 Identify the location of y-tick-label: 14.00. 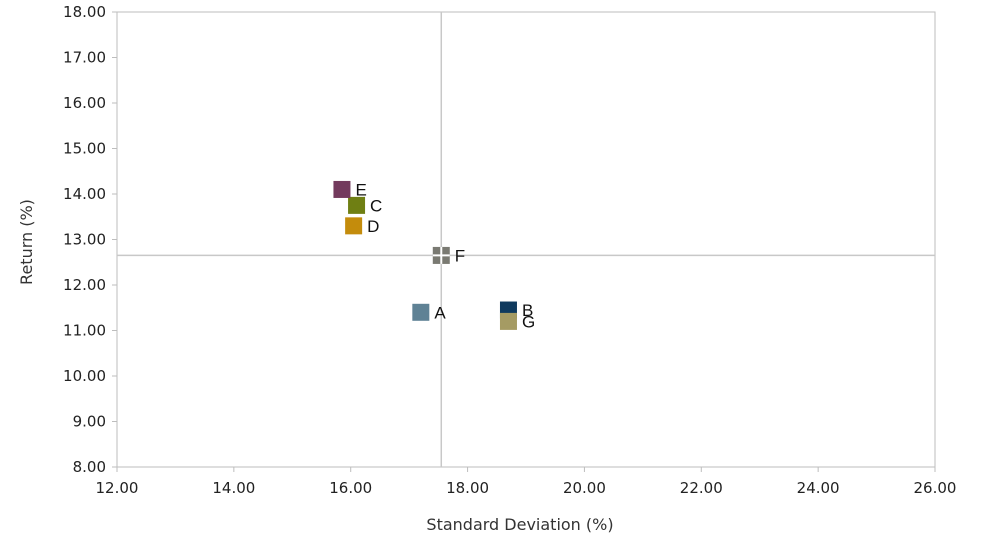
(84, 194).